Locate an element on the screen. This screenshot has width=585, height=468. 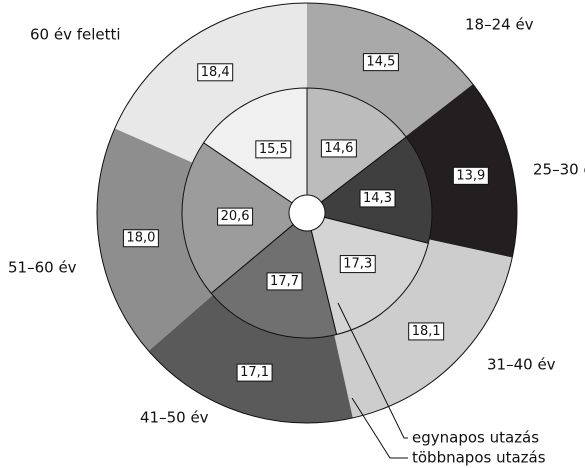
data-label: 18,4 is located at coordinates (215, 72).